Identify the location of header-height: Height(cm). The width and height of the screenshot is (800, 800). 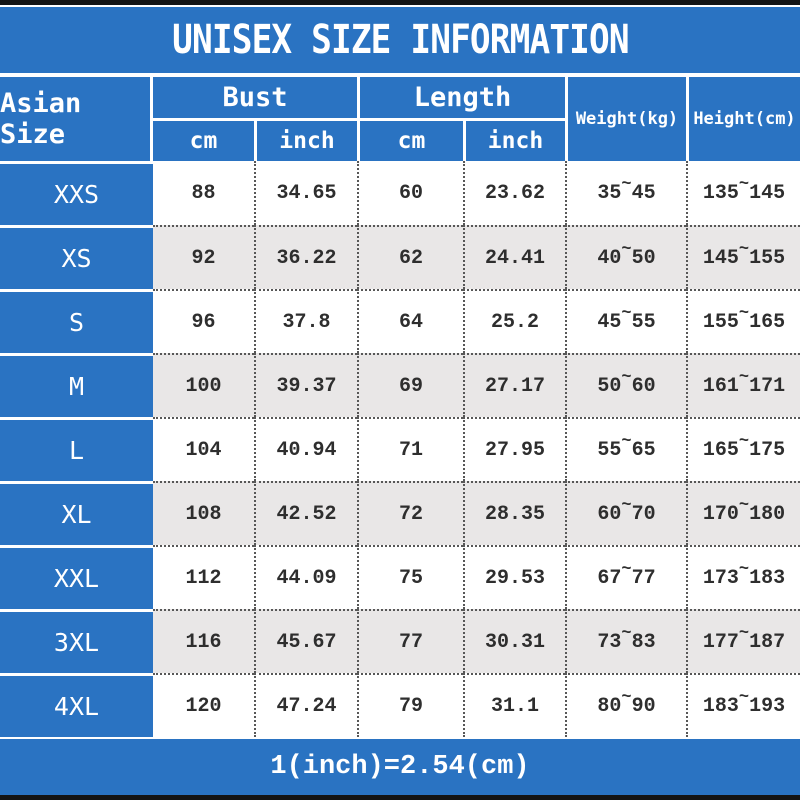
(743, 119).